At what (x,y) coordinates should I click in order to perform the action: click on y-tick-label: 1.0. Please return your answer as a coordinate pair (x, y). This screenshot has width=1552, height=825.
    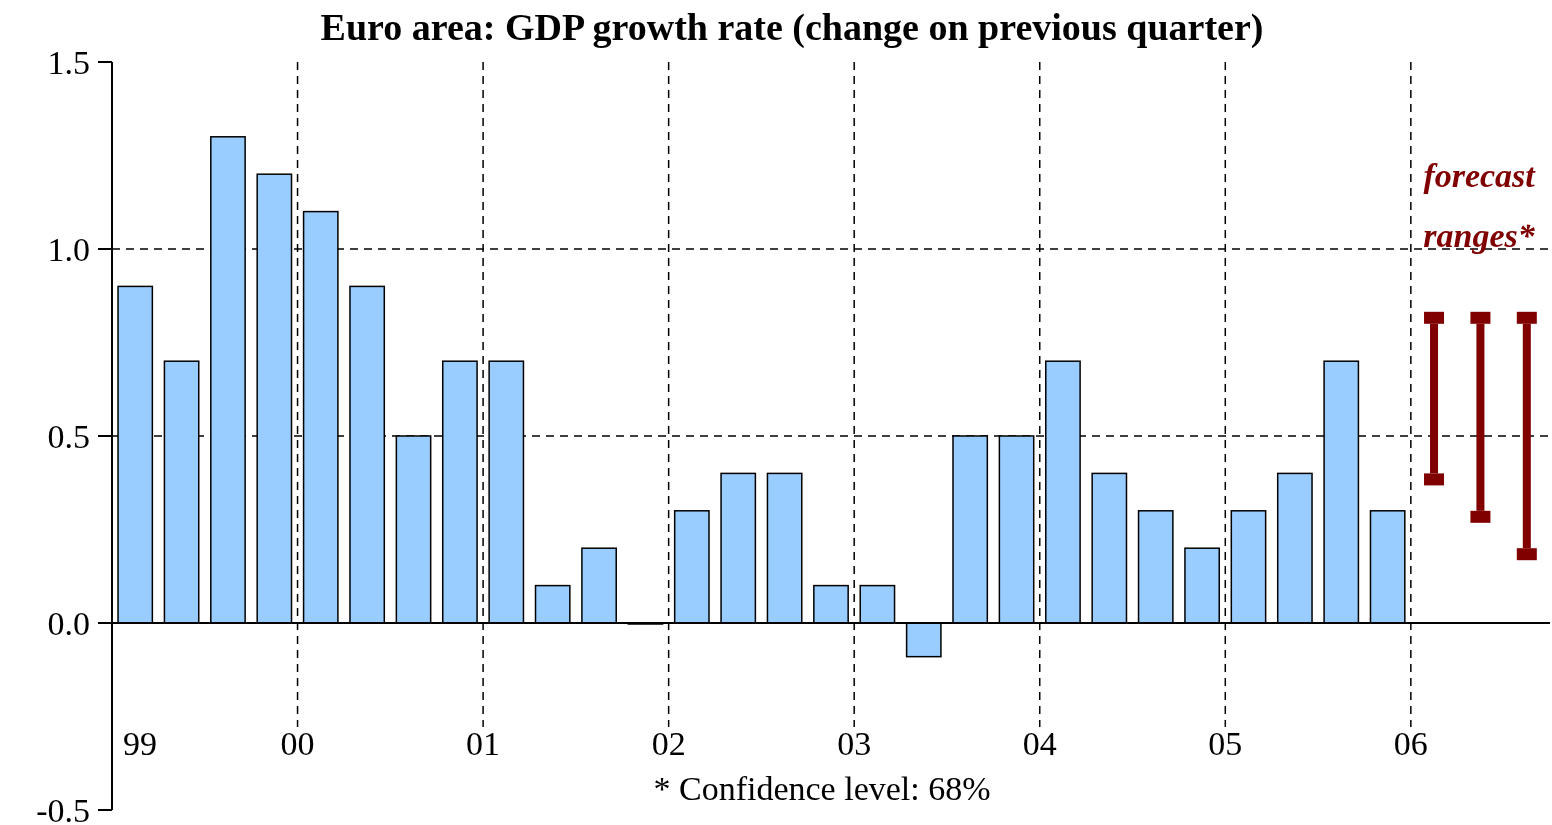
    Looking at the image, I should click on (68, 249).